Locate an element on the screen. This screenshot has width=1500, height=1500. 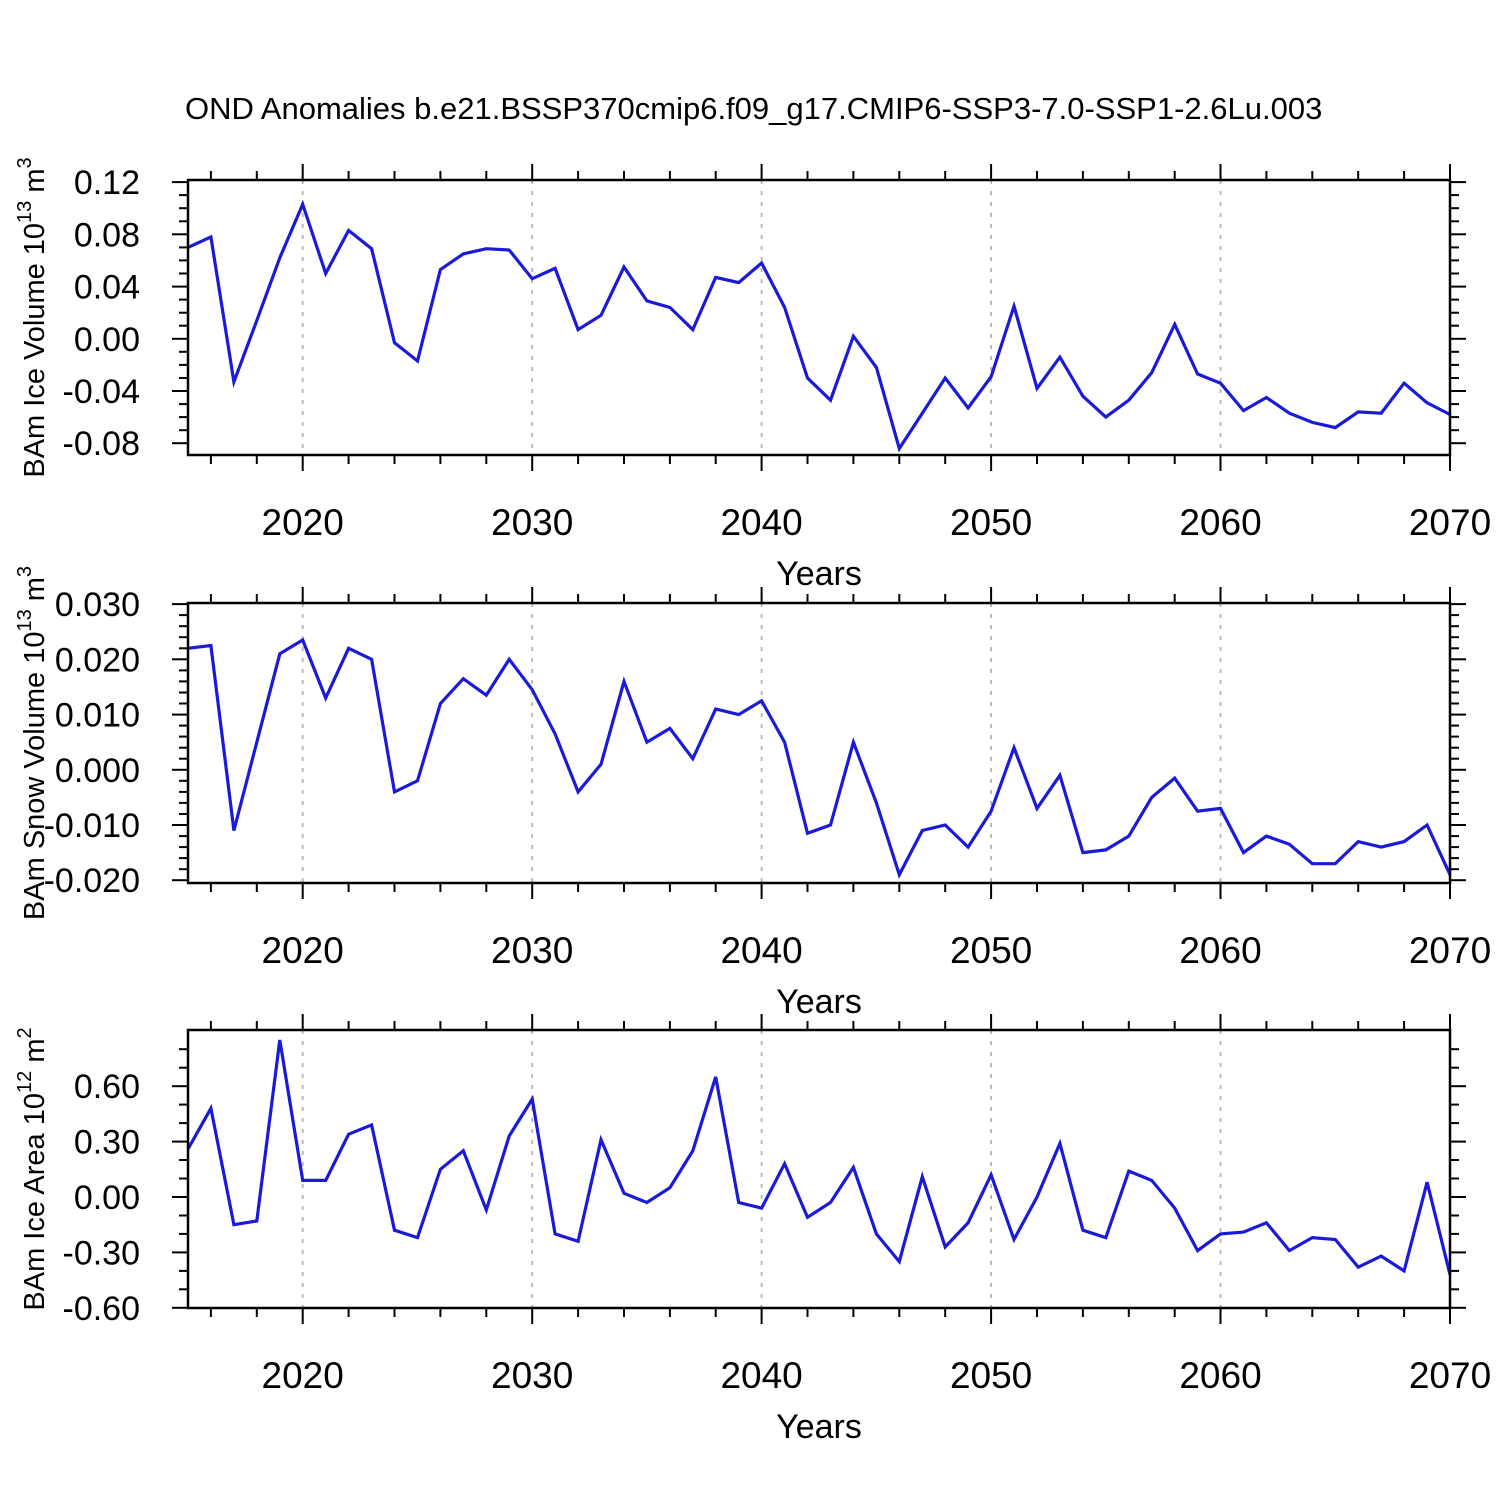
data-line-snow-volume is located at coordinates (819, 758).